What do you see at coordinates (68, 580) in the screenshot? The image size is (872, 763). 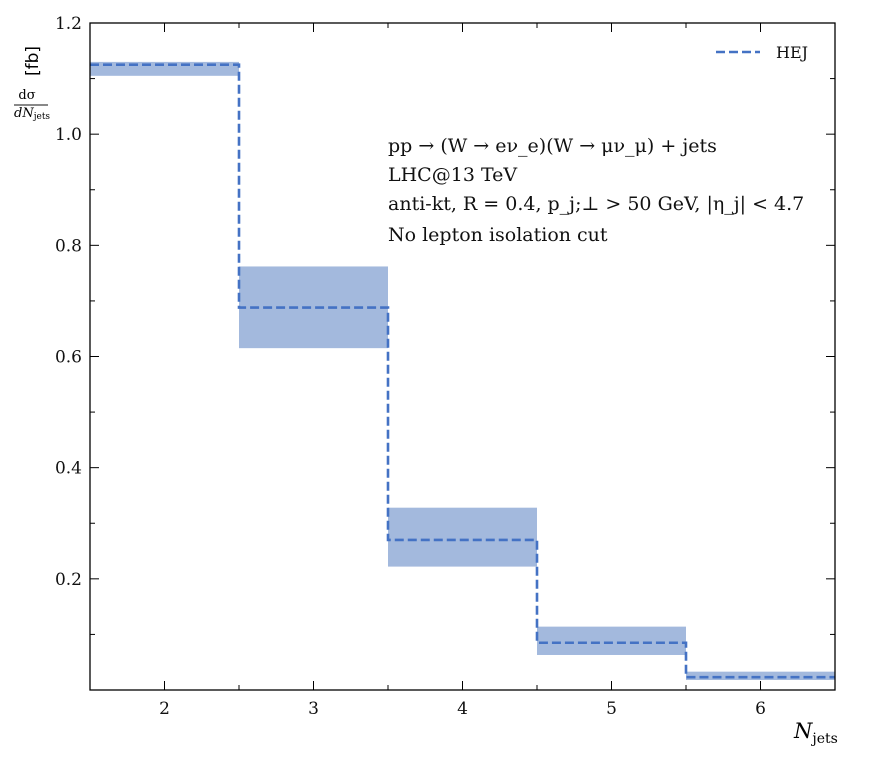 I see `y-tick-label-0.2: 0.2` at bounding box center [68, 580].